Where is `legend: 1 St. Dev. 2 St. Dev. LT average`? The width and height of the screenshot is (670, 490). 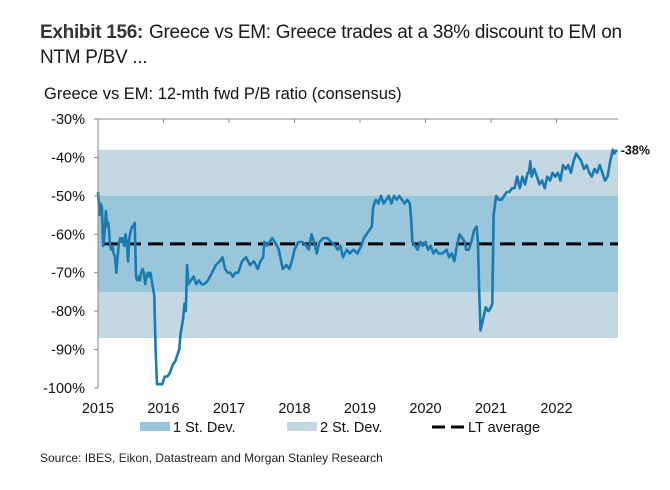 legend: 1 St. Dev. 2 St. Dev. LT average is located at coordinates (340, 428).